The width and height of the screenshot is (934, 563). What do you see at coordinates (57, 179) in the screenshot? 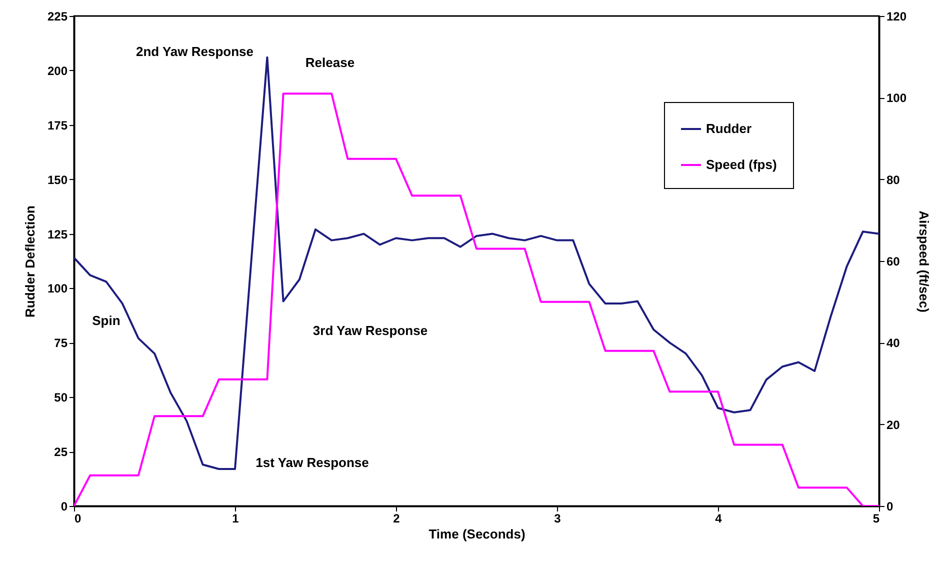
I see `y-tick-label: 150` at bounding box center [57, 179].